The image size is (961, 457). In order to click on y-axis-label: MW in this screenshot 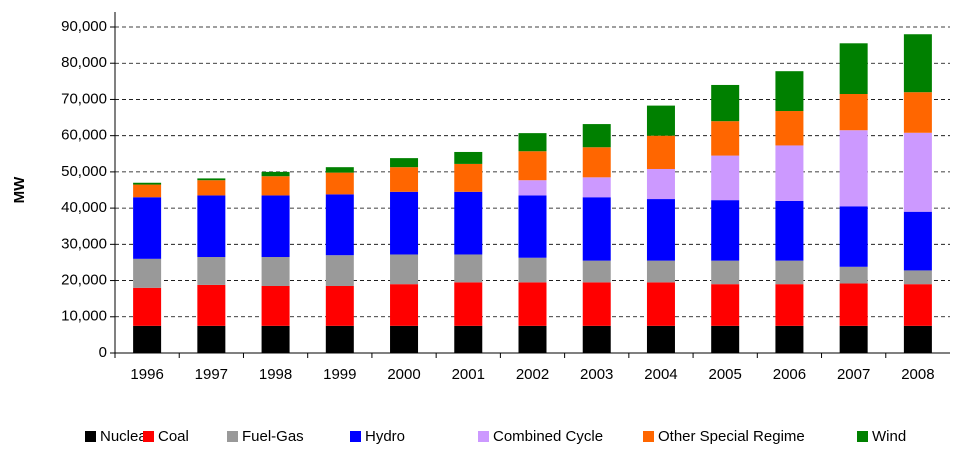, I will do `click(19, 189)`.